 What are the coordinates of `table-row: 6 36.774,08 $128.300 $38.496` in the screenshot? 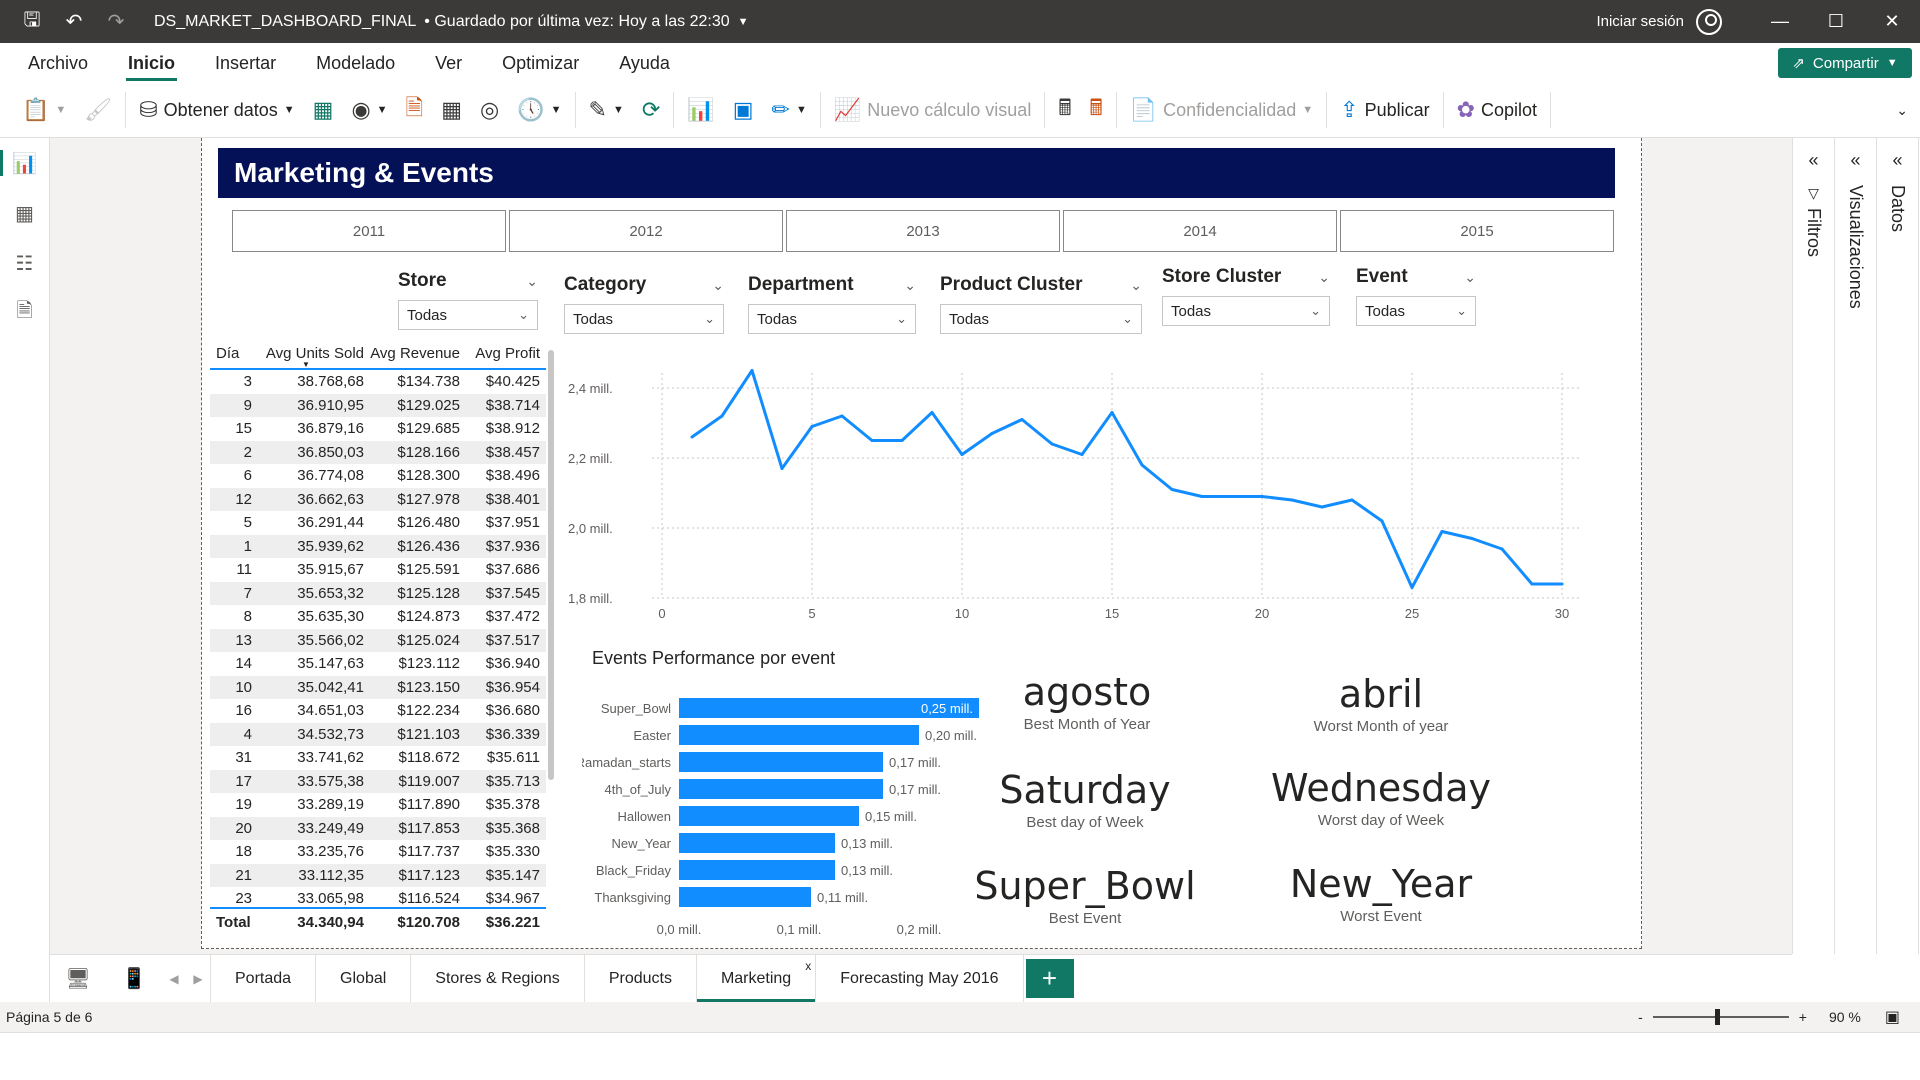 It's located at (378, 476).